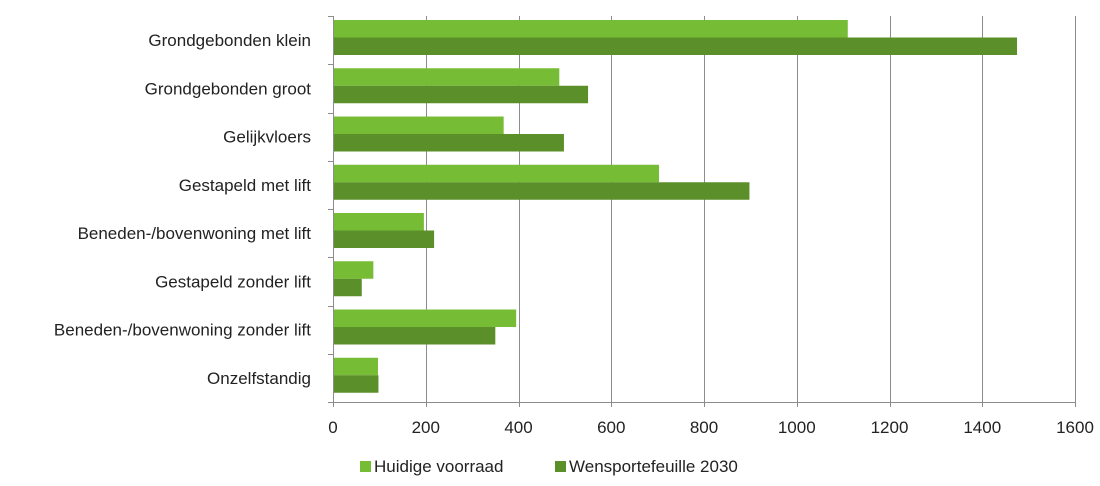 Image resolution: width=1100 pixels, height=486 pixels. I want to click on category-label: Beneden-/bovenwoning zonder lift, so click(182, 330).